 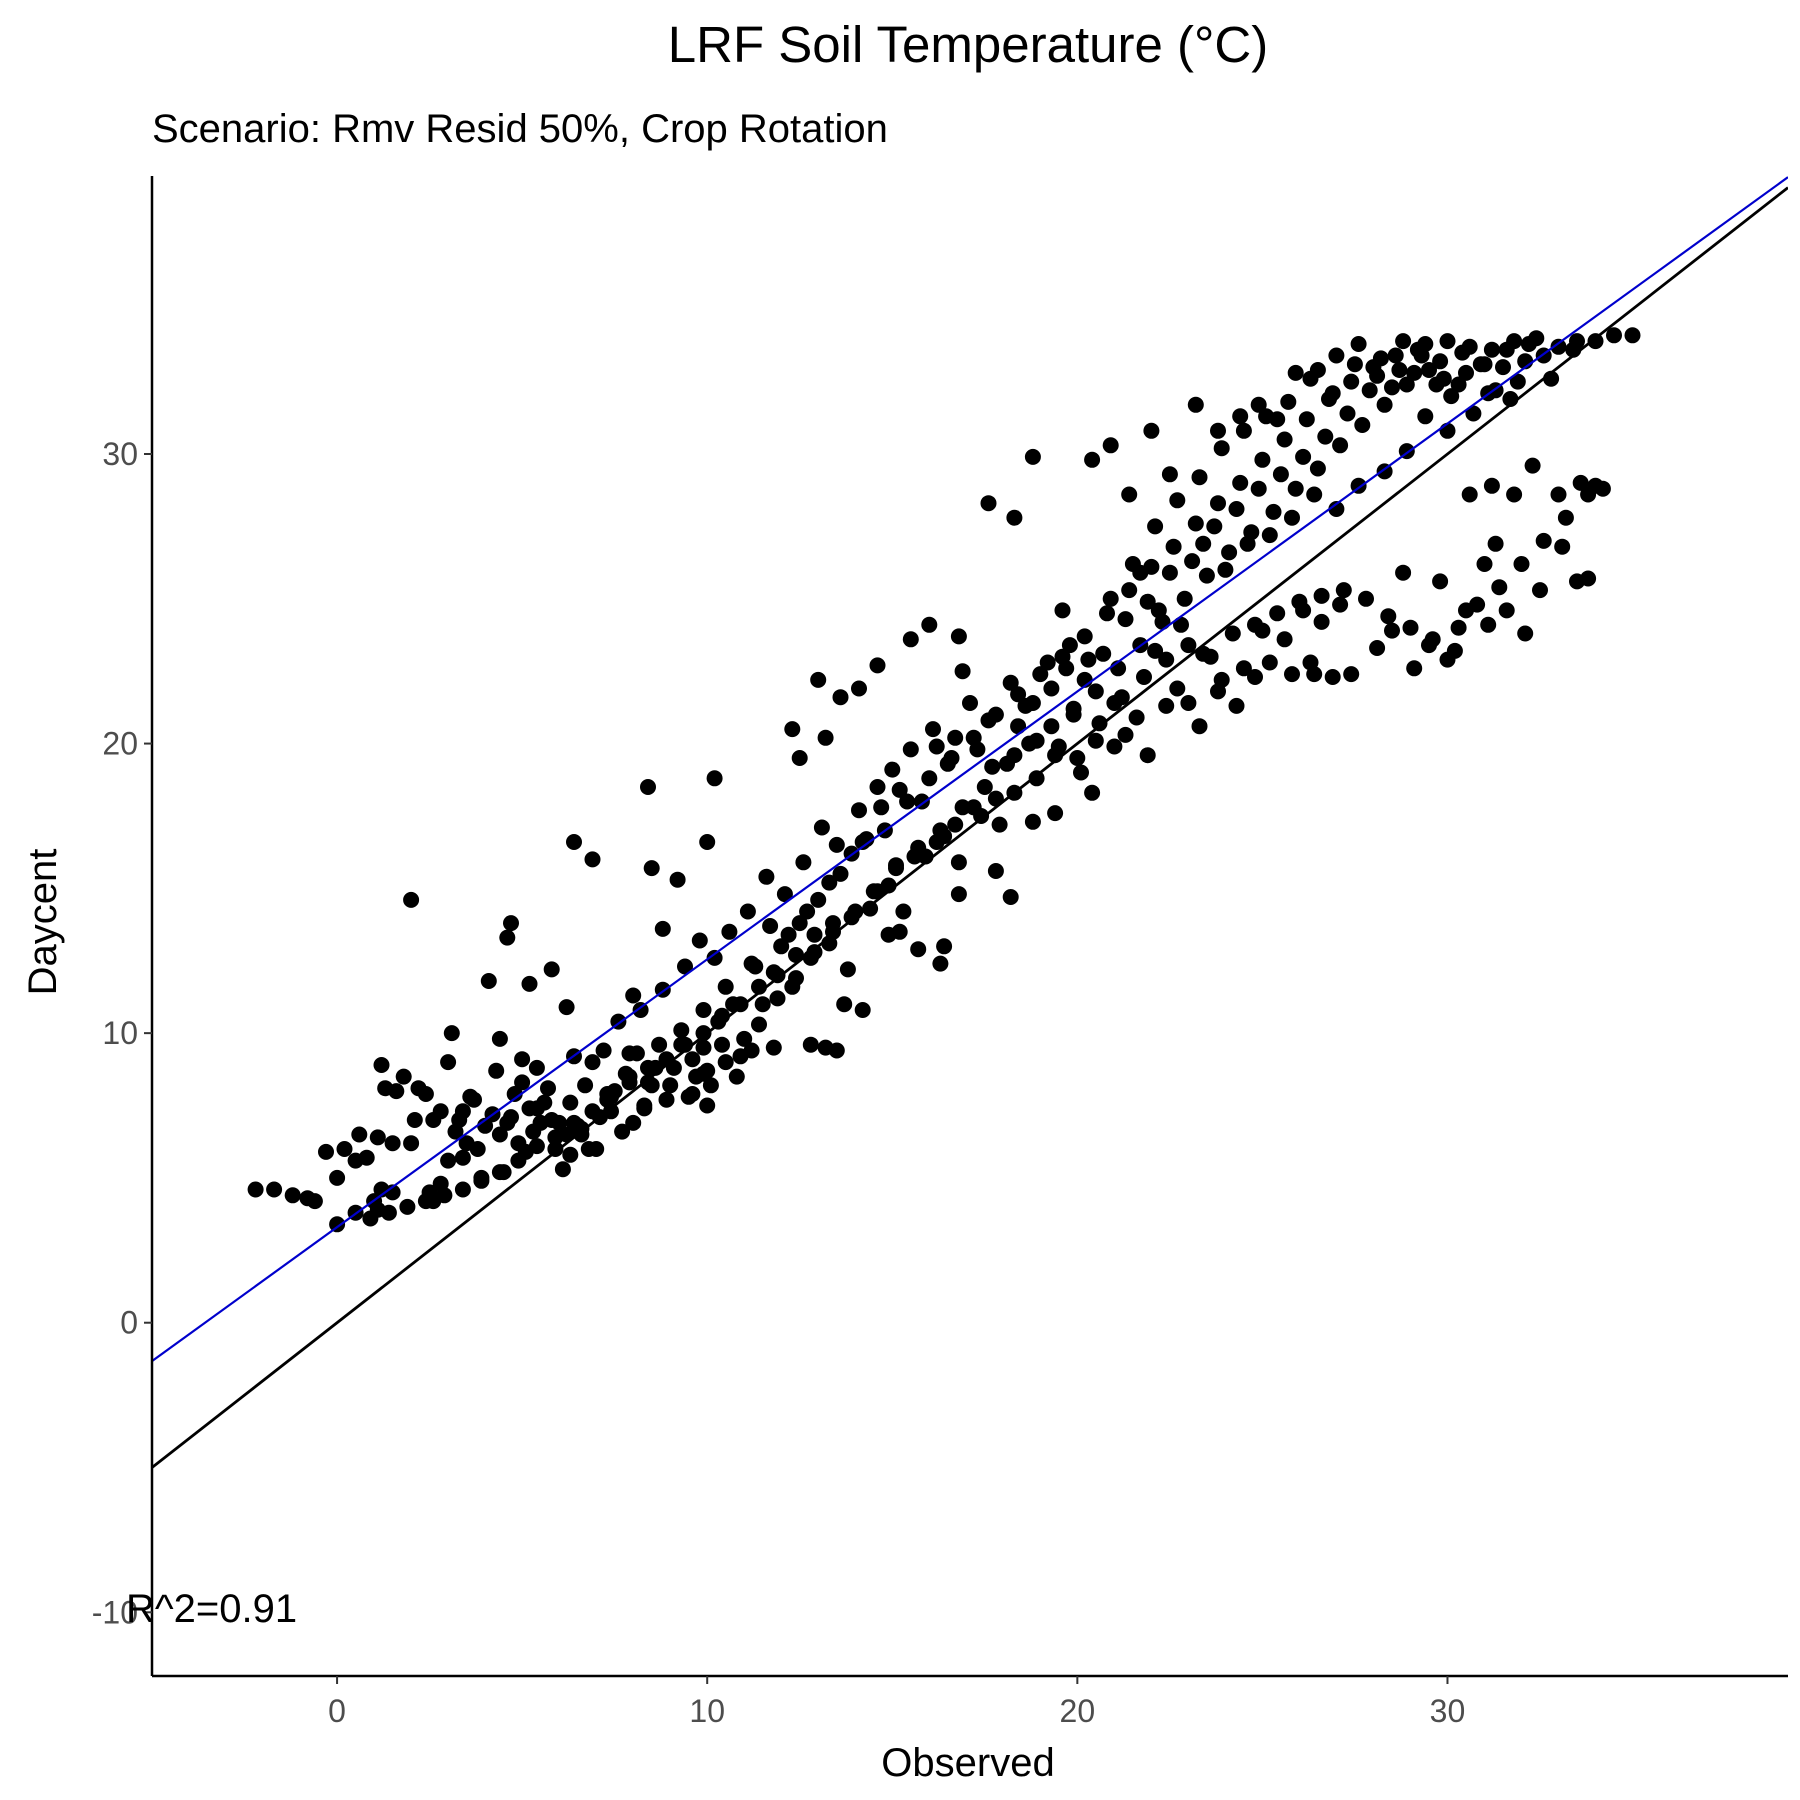 I want to click on chart-title: LRF Soil Temperature (°C), so click(x=968, y=44).